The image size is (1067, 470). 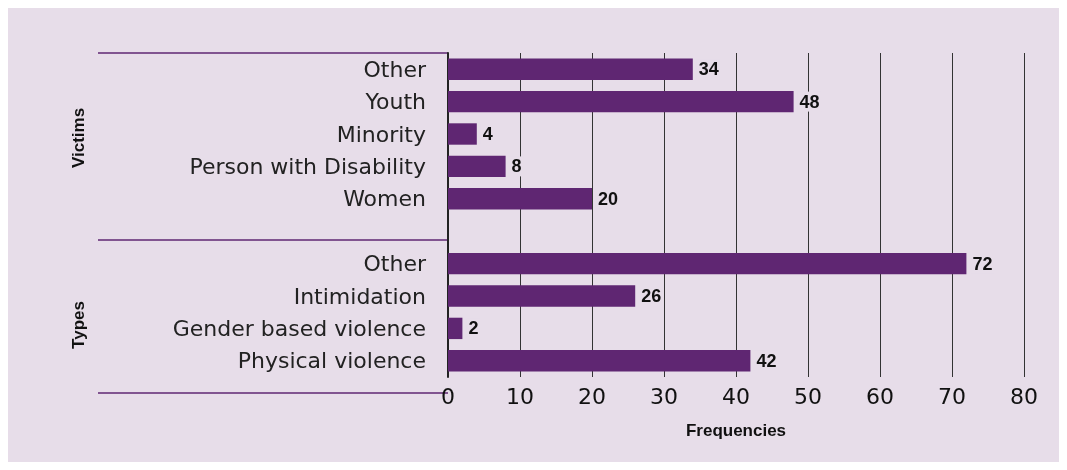 I want to click on data-label: 2, so click(x=473, y=328).